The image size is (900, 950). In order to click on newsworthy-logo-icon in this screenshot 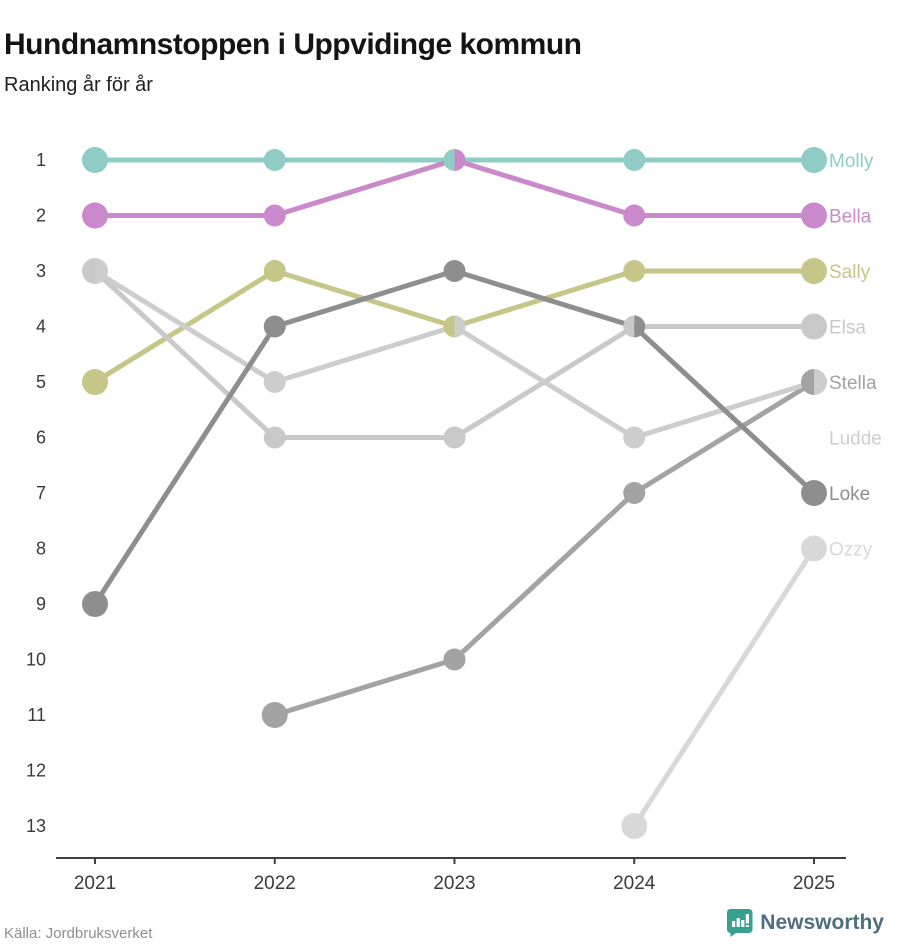, I will do `click(740, 923)`.